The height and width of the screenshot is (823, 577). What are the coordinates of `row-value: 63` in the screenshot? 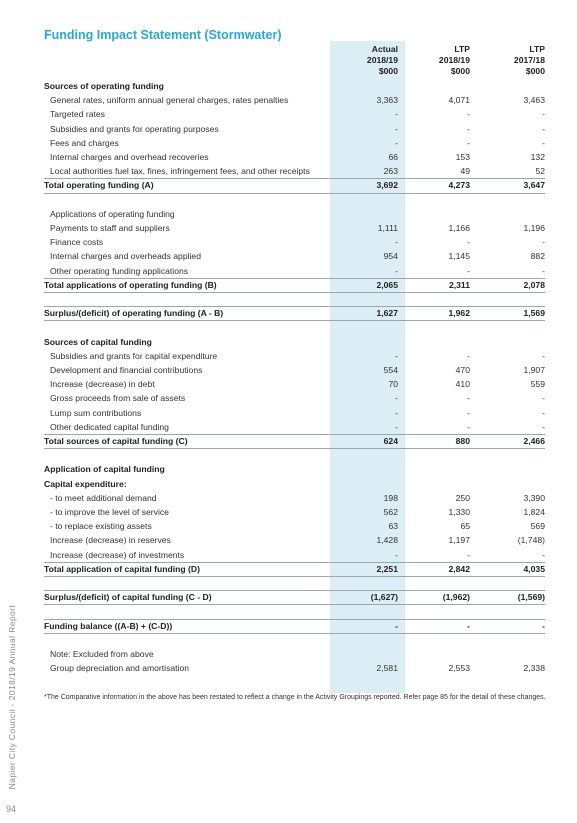 It's located at (393, 526).